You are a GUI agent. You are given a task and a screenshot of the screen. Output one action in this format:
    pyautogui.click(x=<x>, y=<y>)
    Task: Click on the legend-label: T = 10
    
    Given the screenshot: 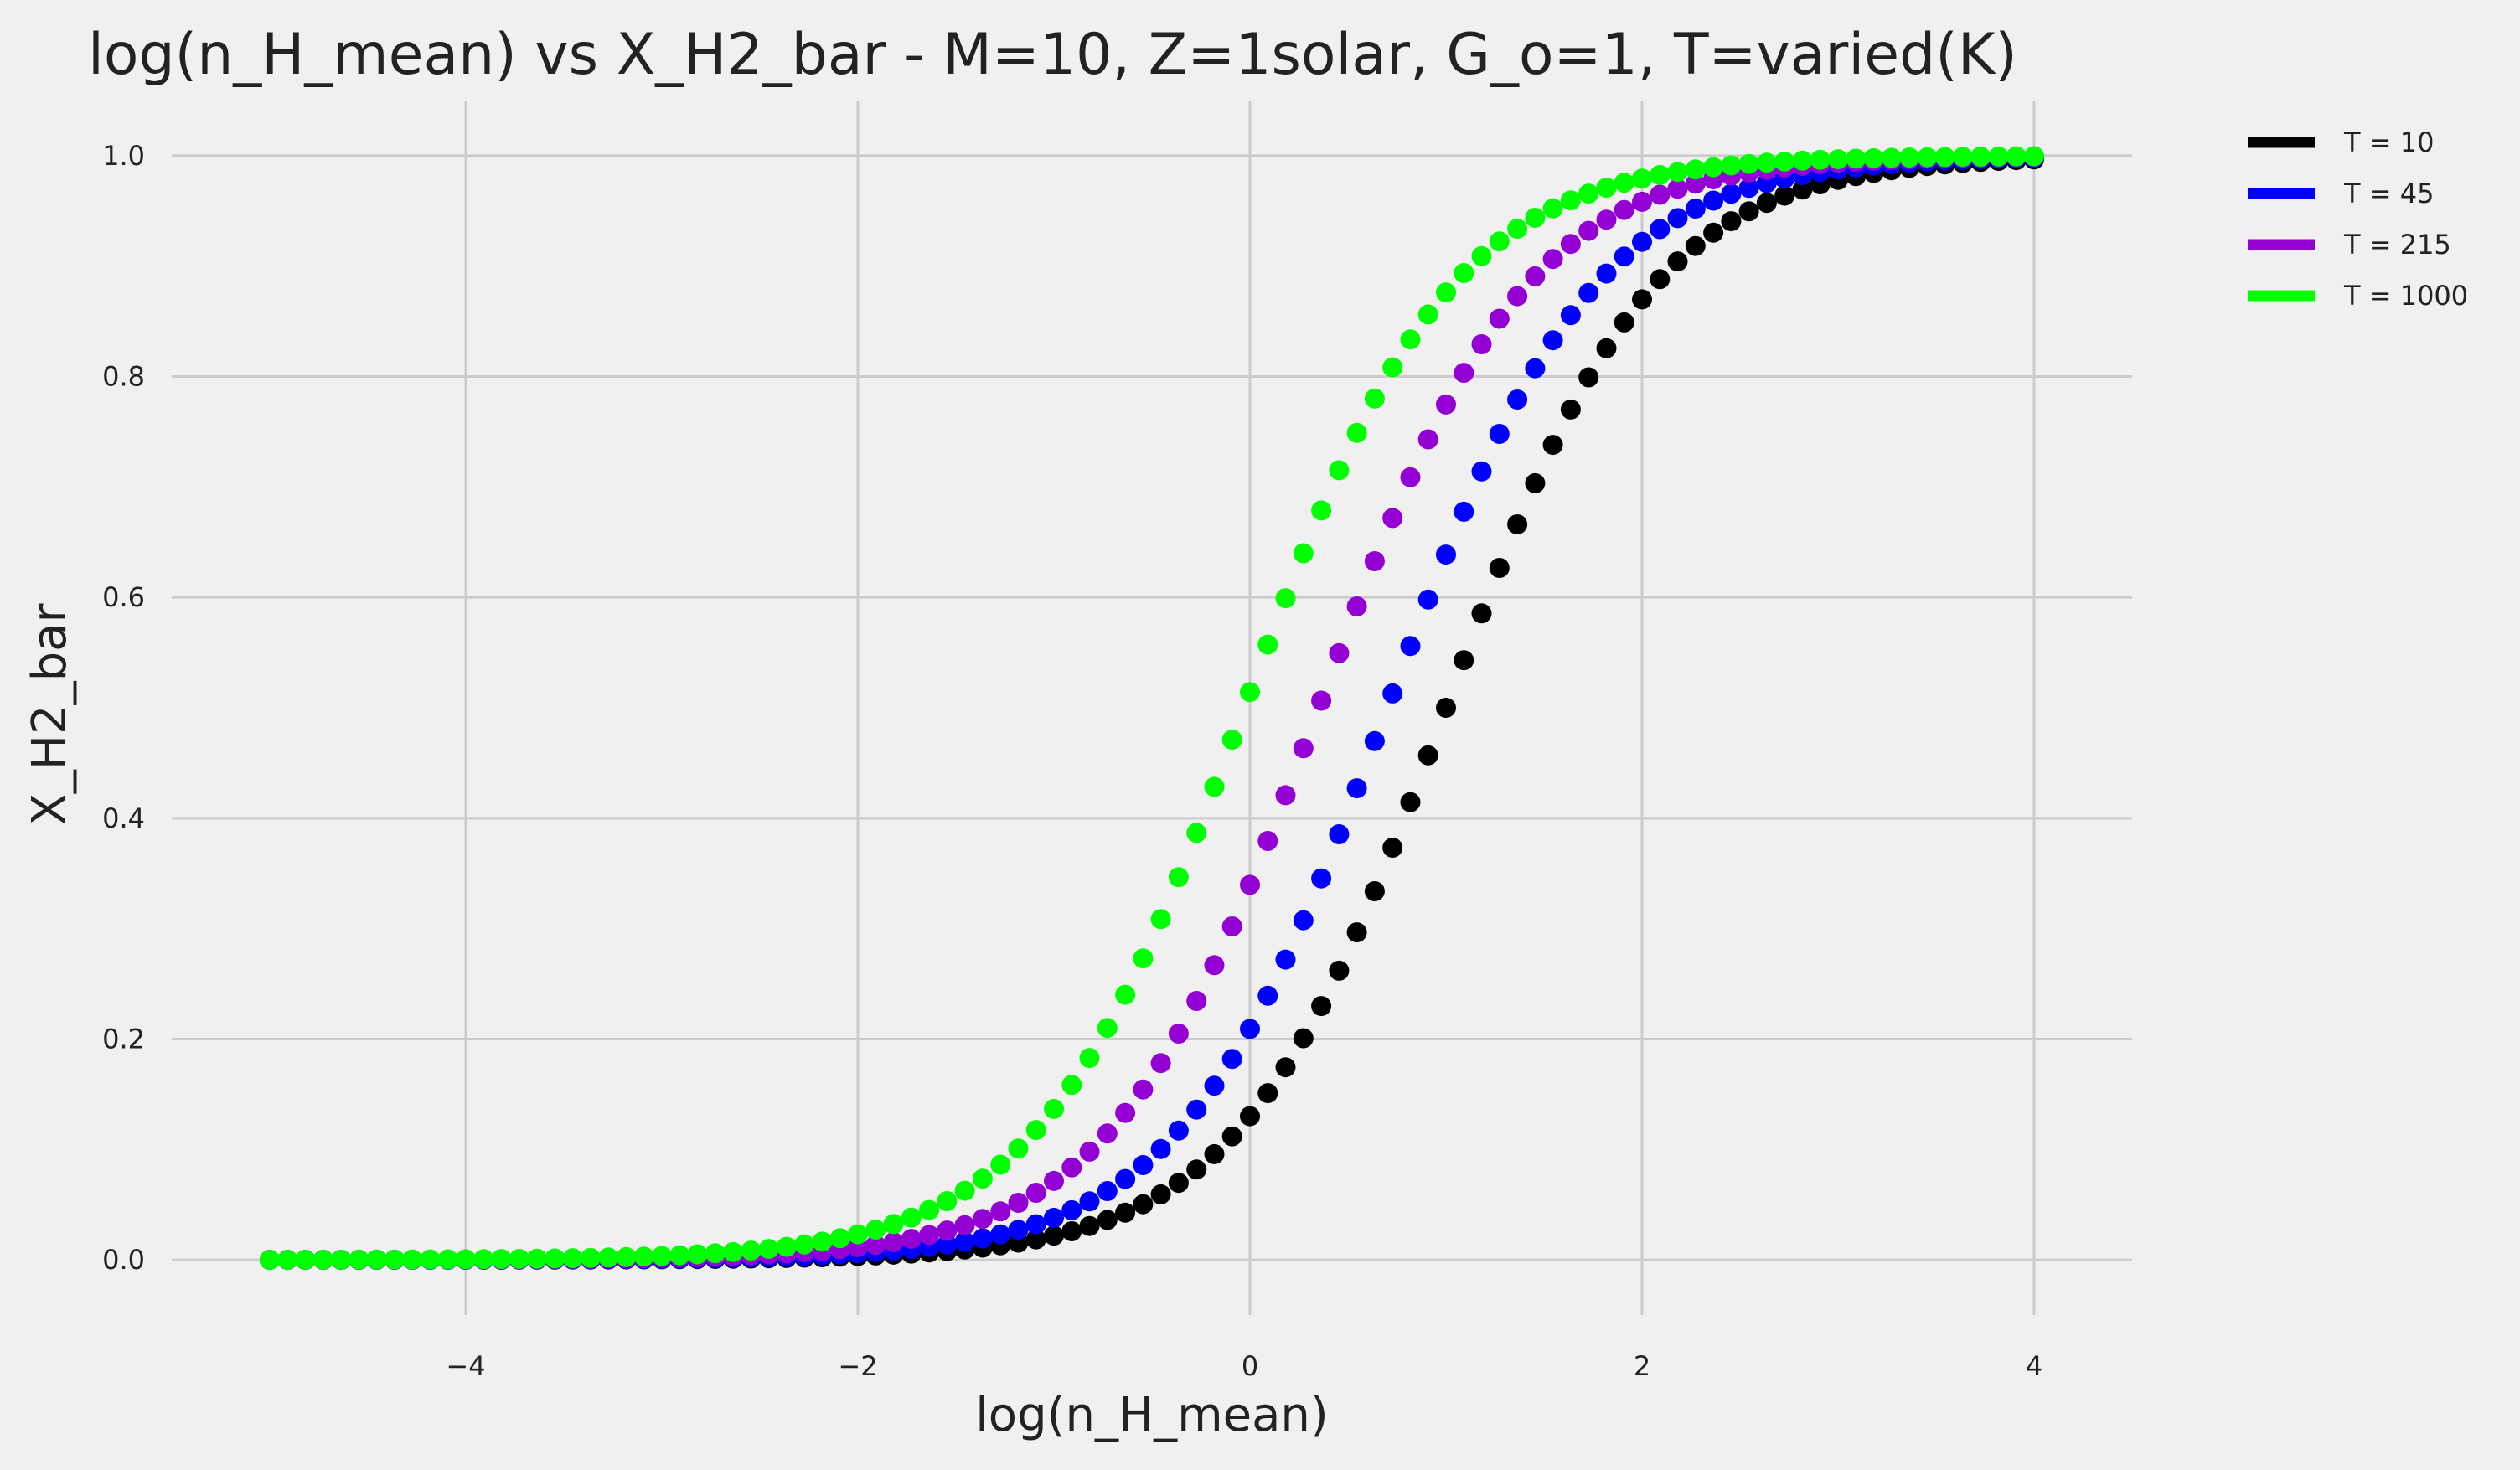 What is the action you would take?
    pyautogui.click(x=2388, y=142)
    